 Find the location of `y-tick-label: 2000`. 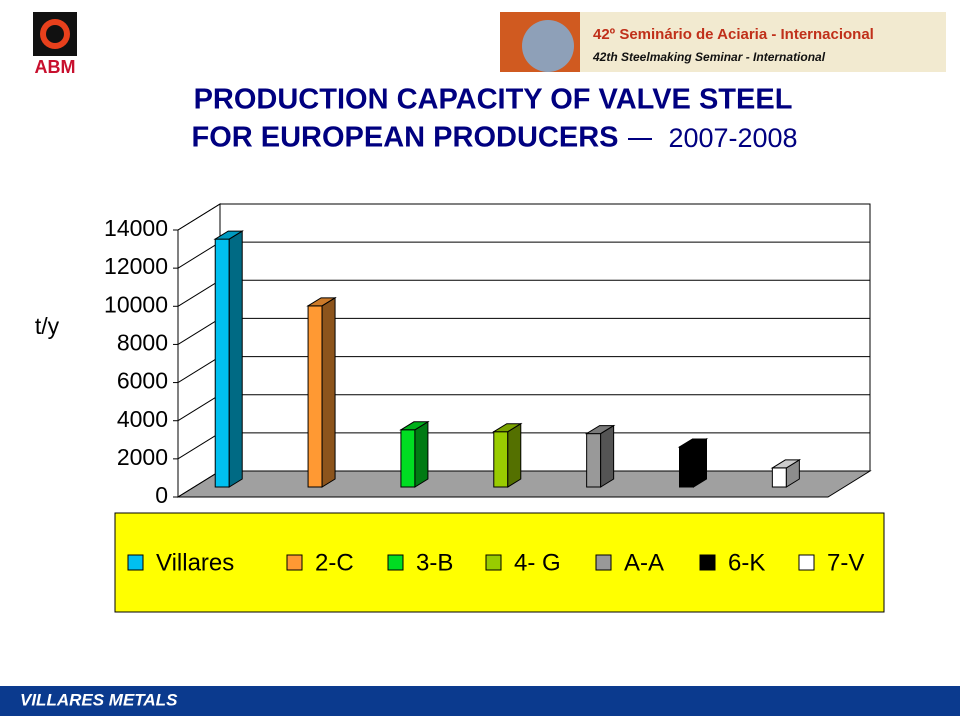

y-tick-label: 2000 is located at coordinates (142, 457).